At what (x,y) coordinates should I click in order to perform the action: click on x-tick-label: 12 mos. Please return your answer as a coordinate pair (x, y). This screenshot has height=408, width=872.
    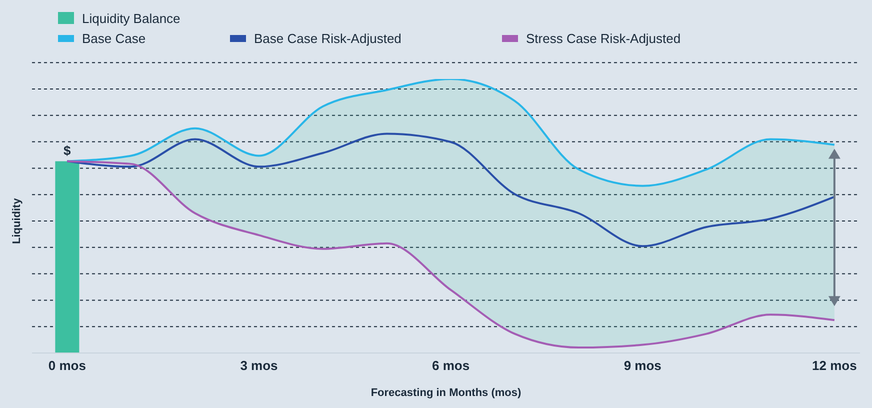
    Looking at the image, I should click on (834, 366).